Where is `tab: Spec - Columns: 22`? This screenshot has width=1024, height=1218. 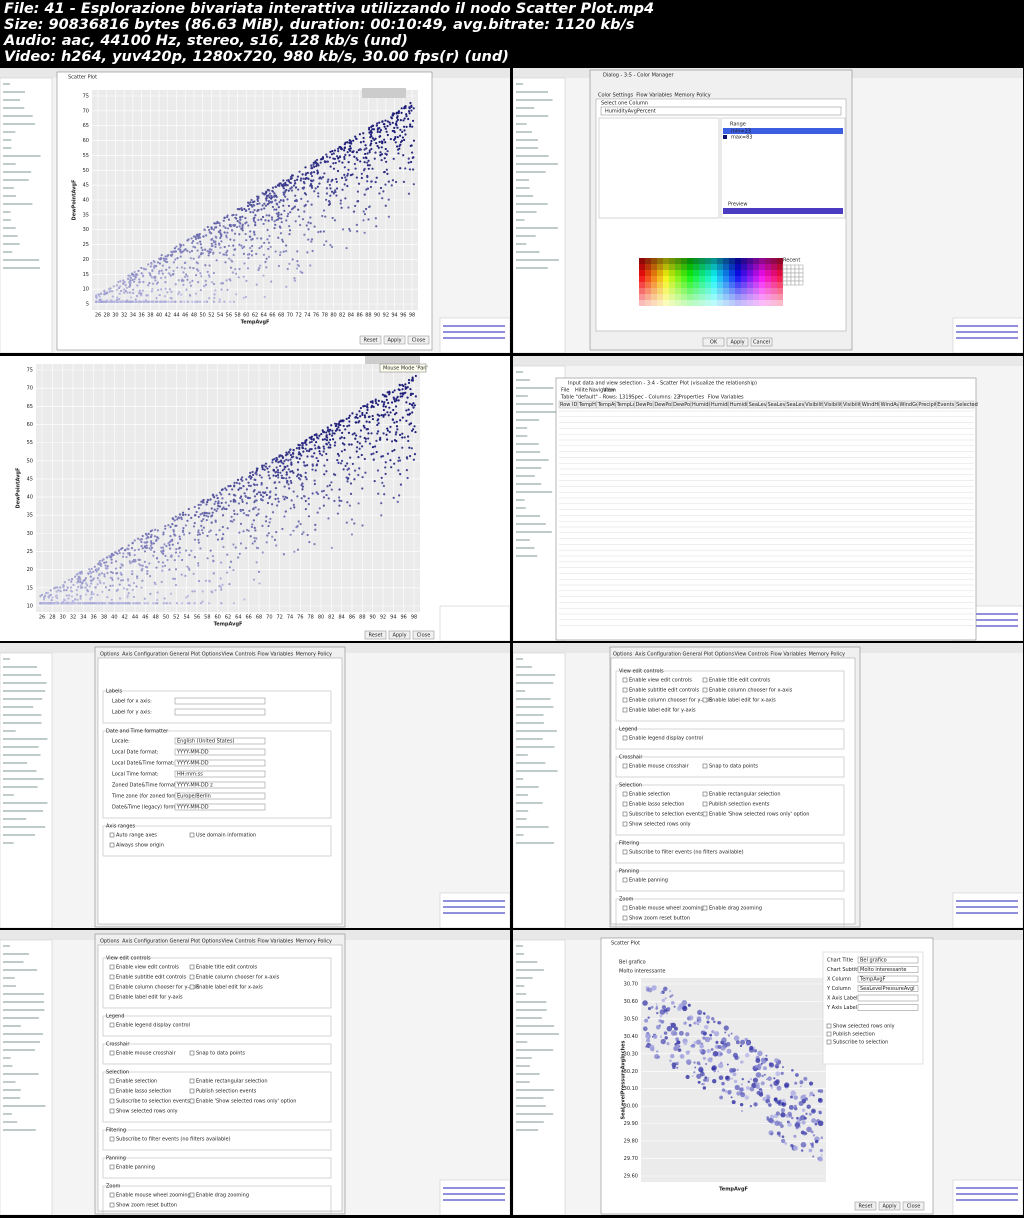 tab: Spec - Columns: 22 is located at coordinates (655, 398).